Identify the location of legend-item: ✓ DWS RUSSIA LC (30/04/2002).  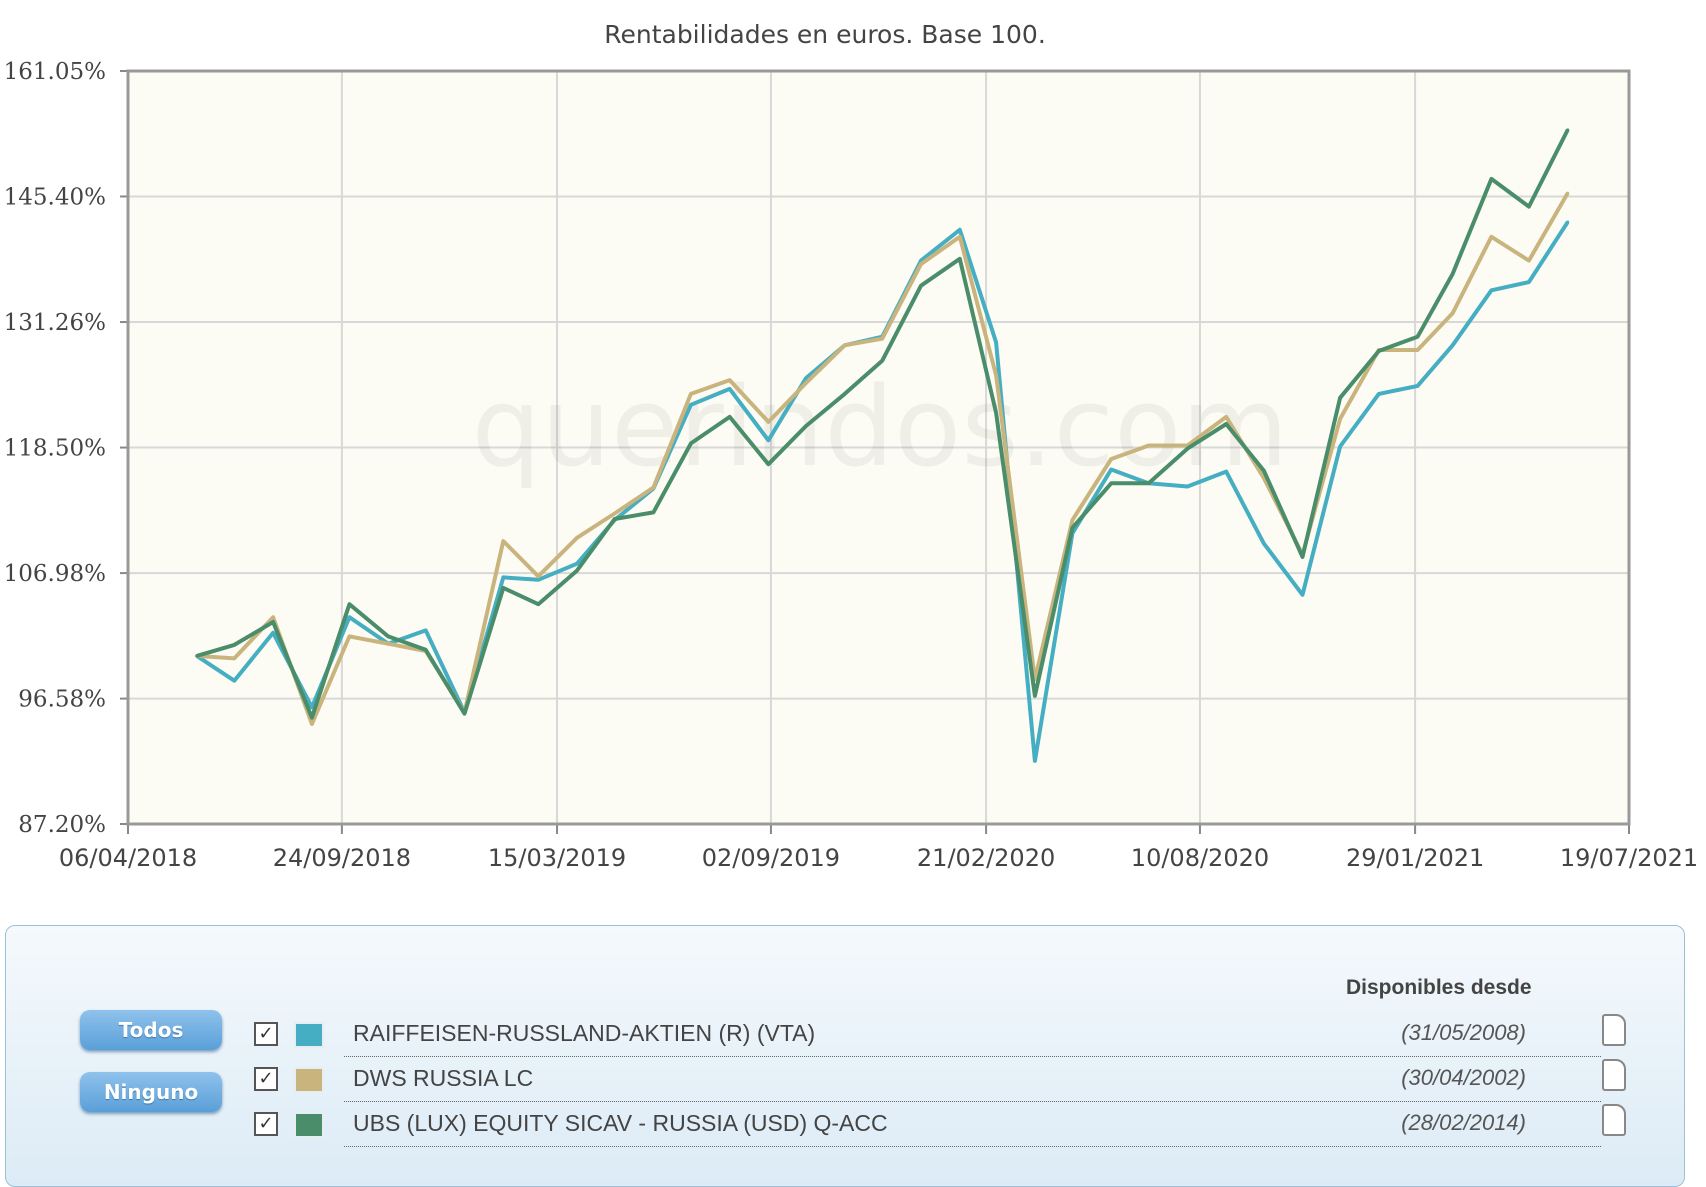
(936, 1081).